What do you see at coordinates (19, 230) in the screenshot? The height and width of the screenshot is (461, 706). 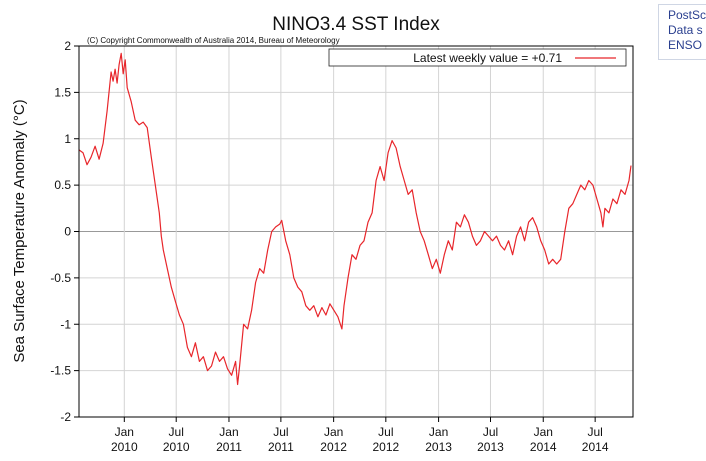 I see `y-axis-label: Sea Surface Temperature Anomaly (°C)` at bounding box center [19, 230].